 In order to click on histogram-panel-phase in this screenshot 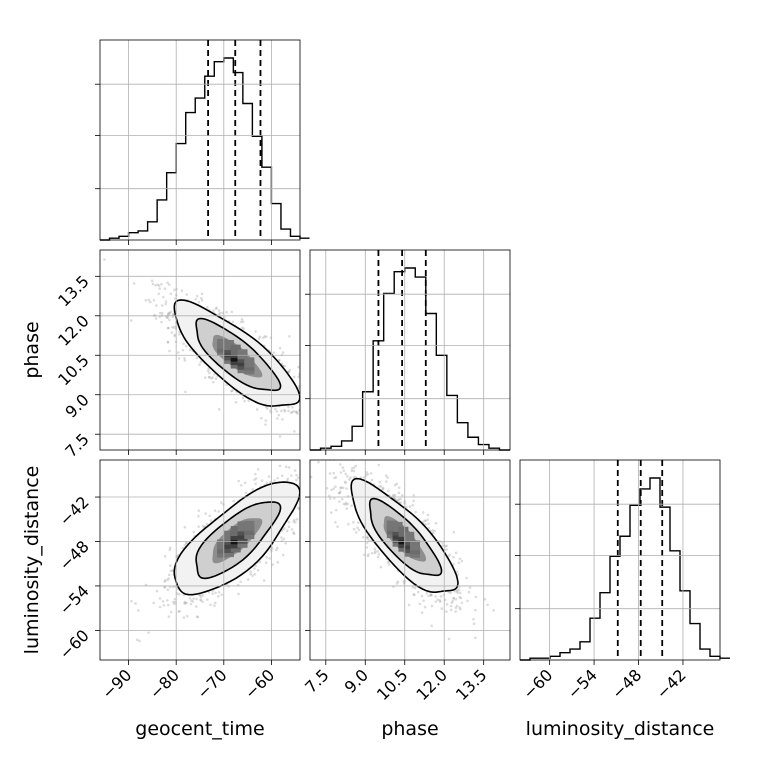, I will do `click(410, 350)`.